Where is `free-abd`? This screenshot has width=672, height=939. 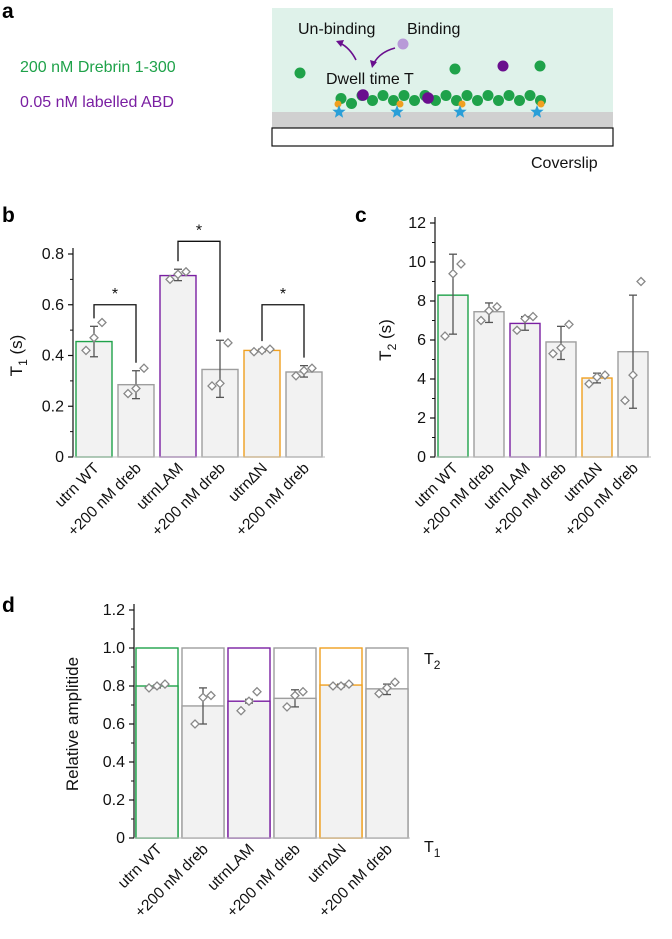 free-abd is located at coordinates (503, 66).